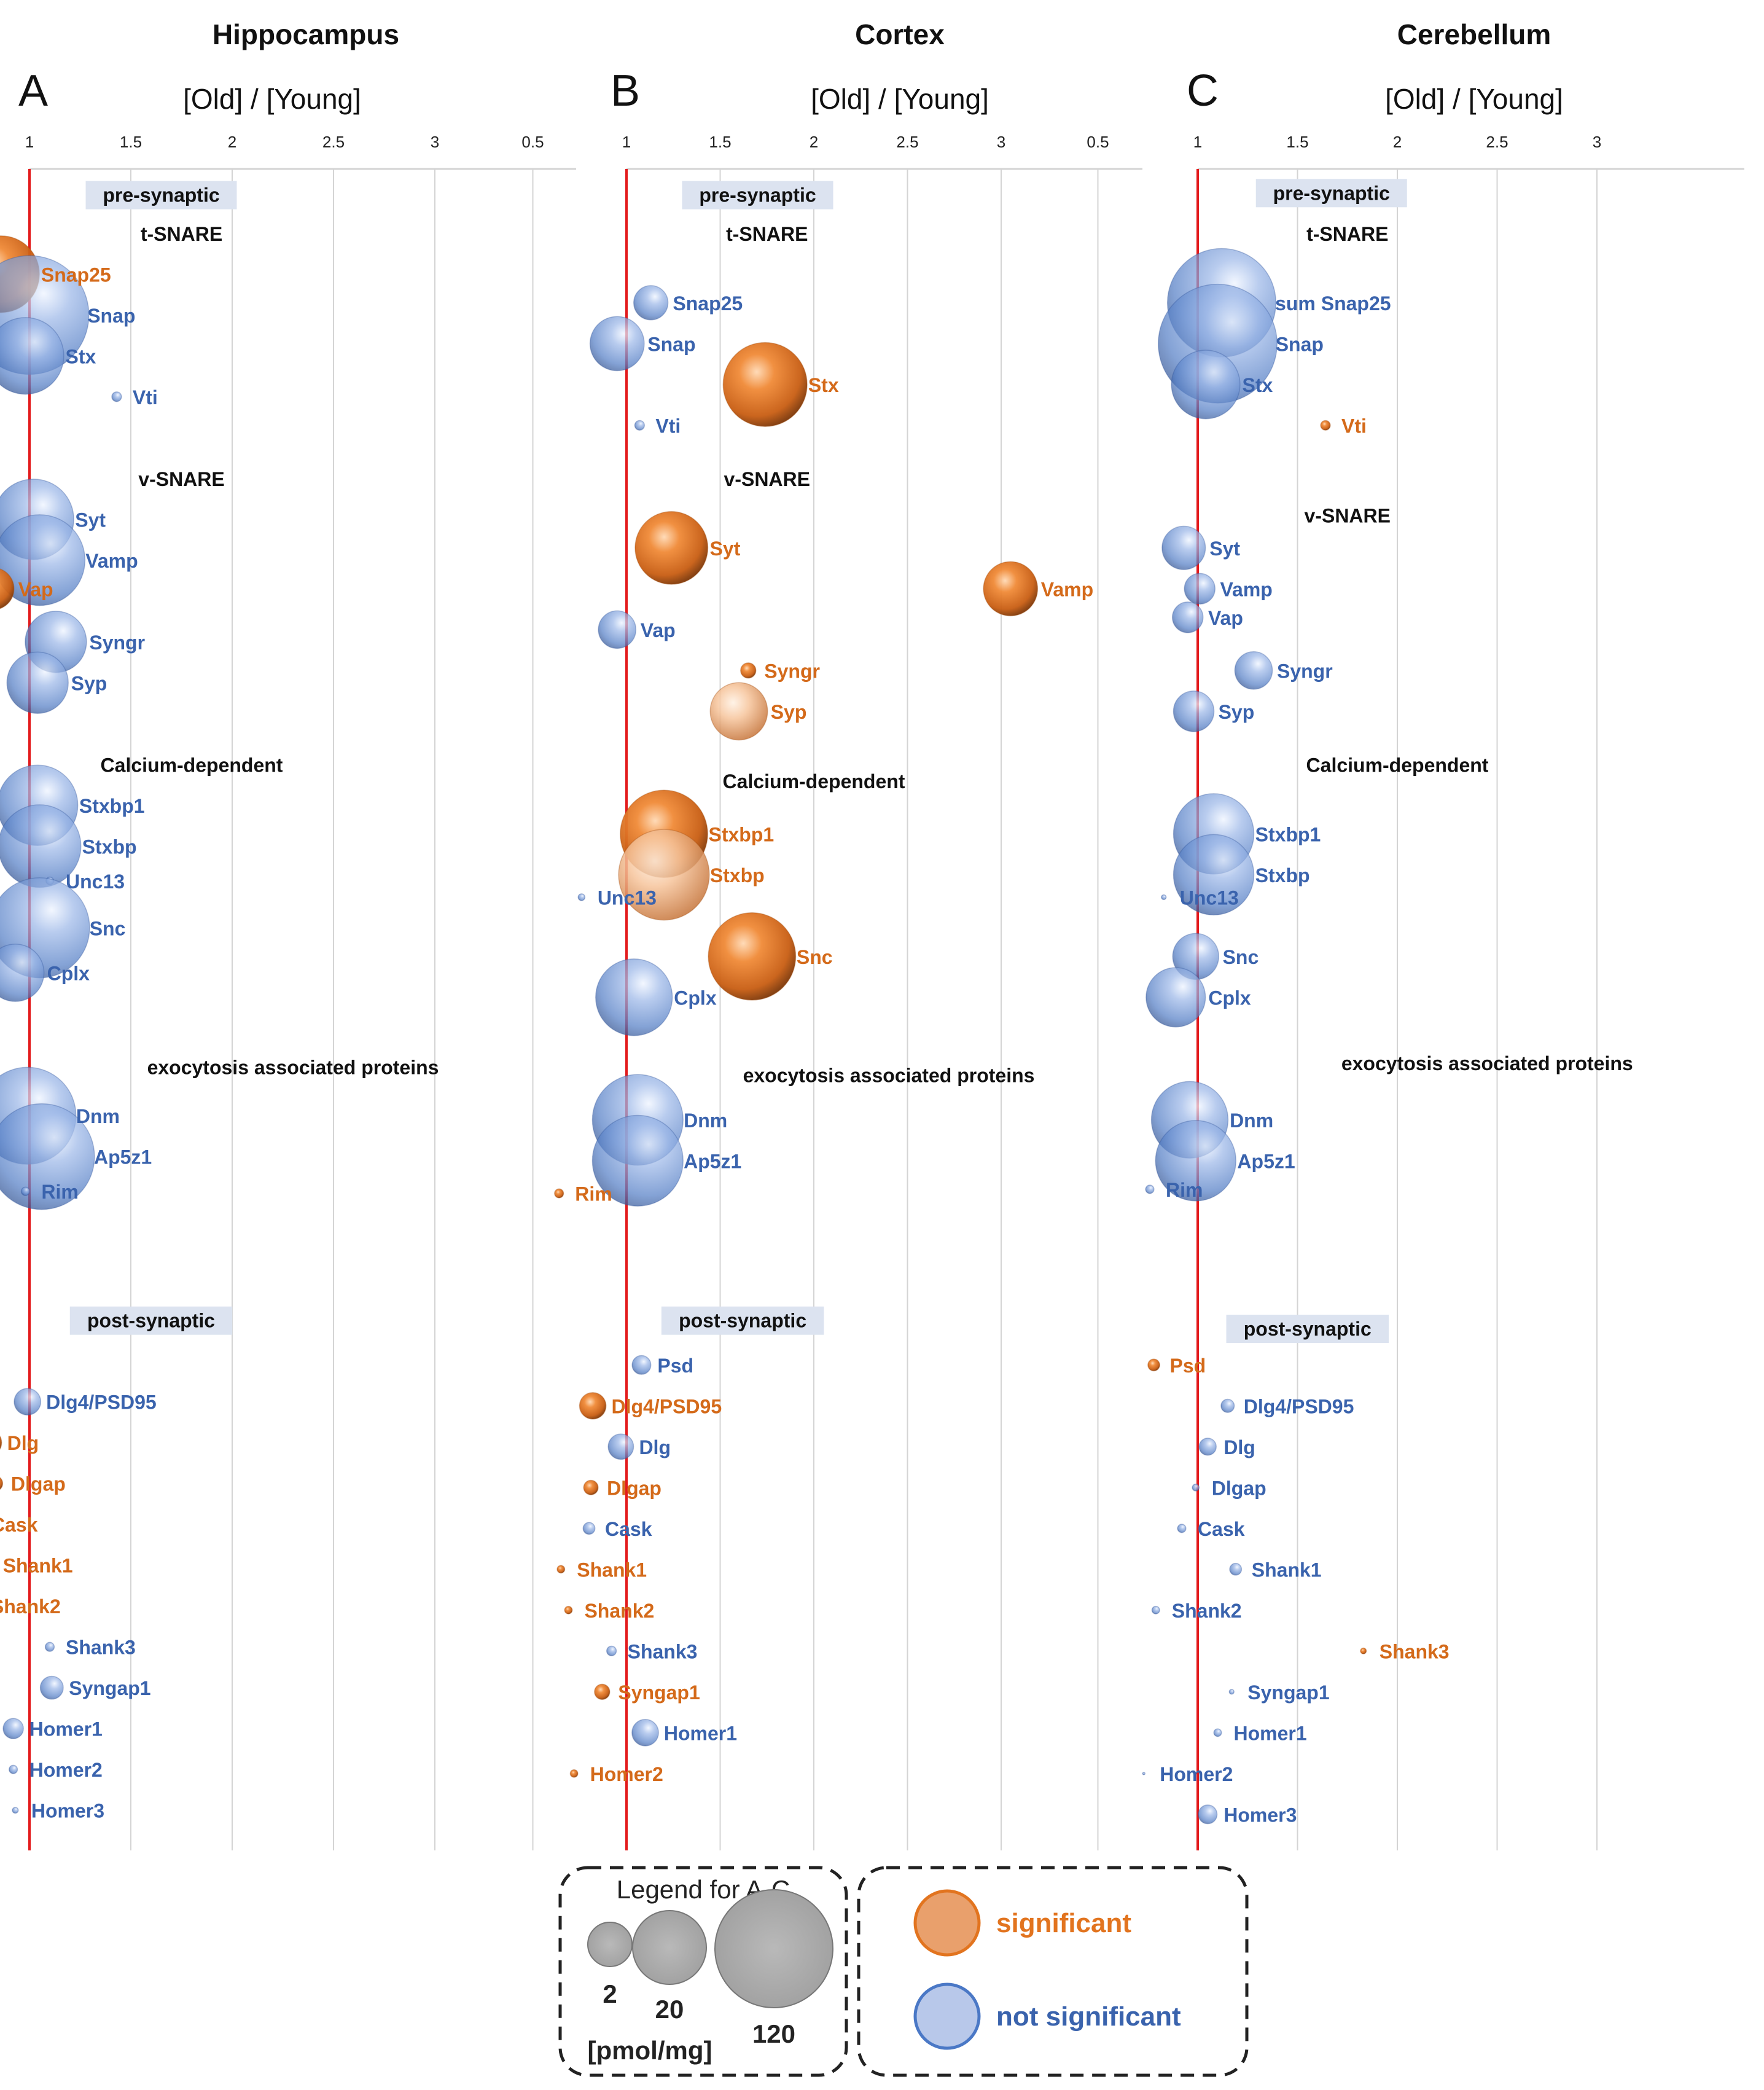 The image size is (1764, 2090). Describe the element at coordinates (1299, 1406) in the screenshot. I see `bubble-label: Dlg4/PSD95` at that location.